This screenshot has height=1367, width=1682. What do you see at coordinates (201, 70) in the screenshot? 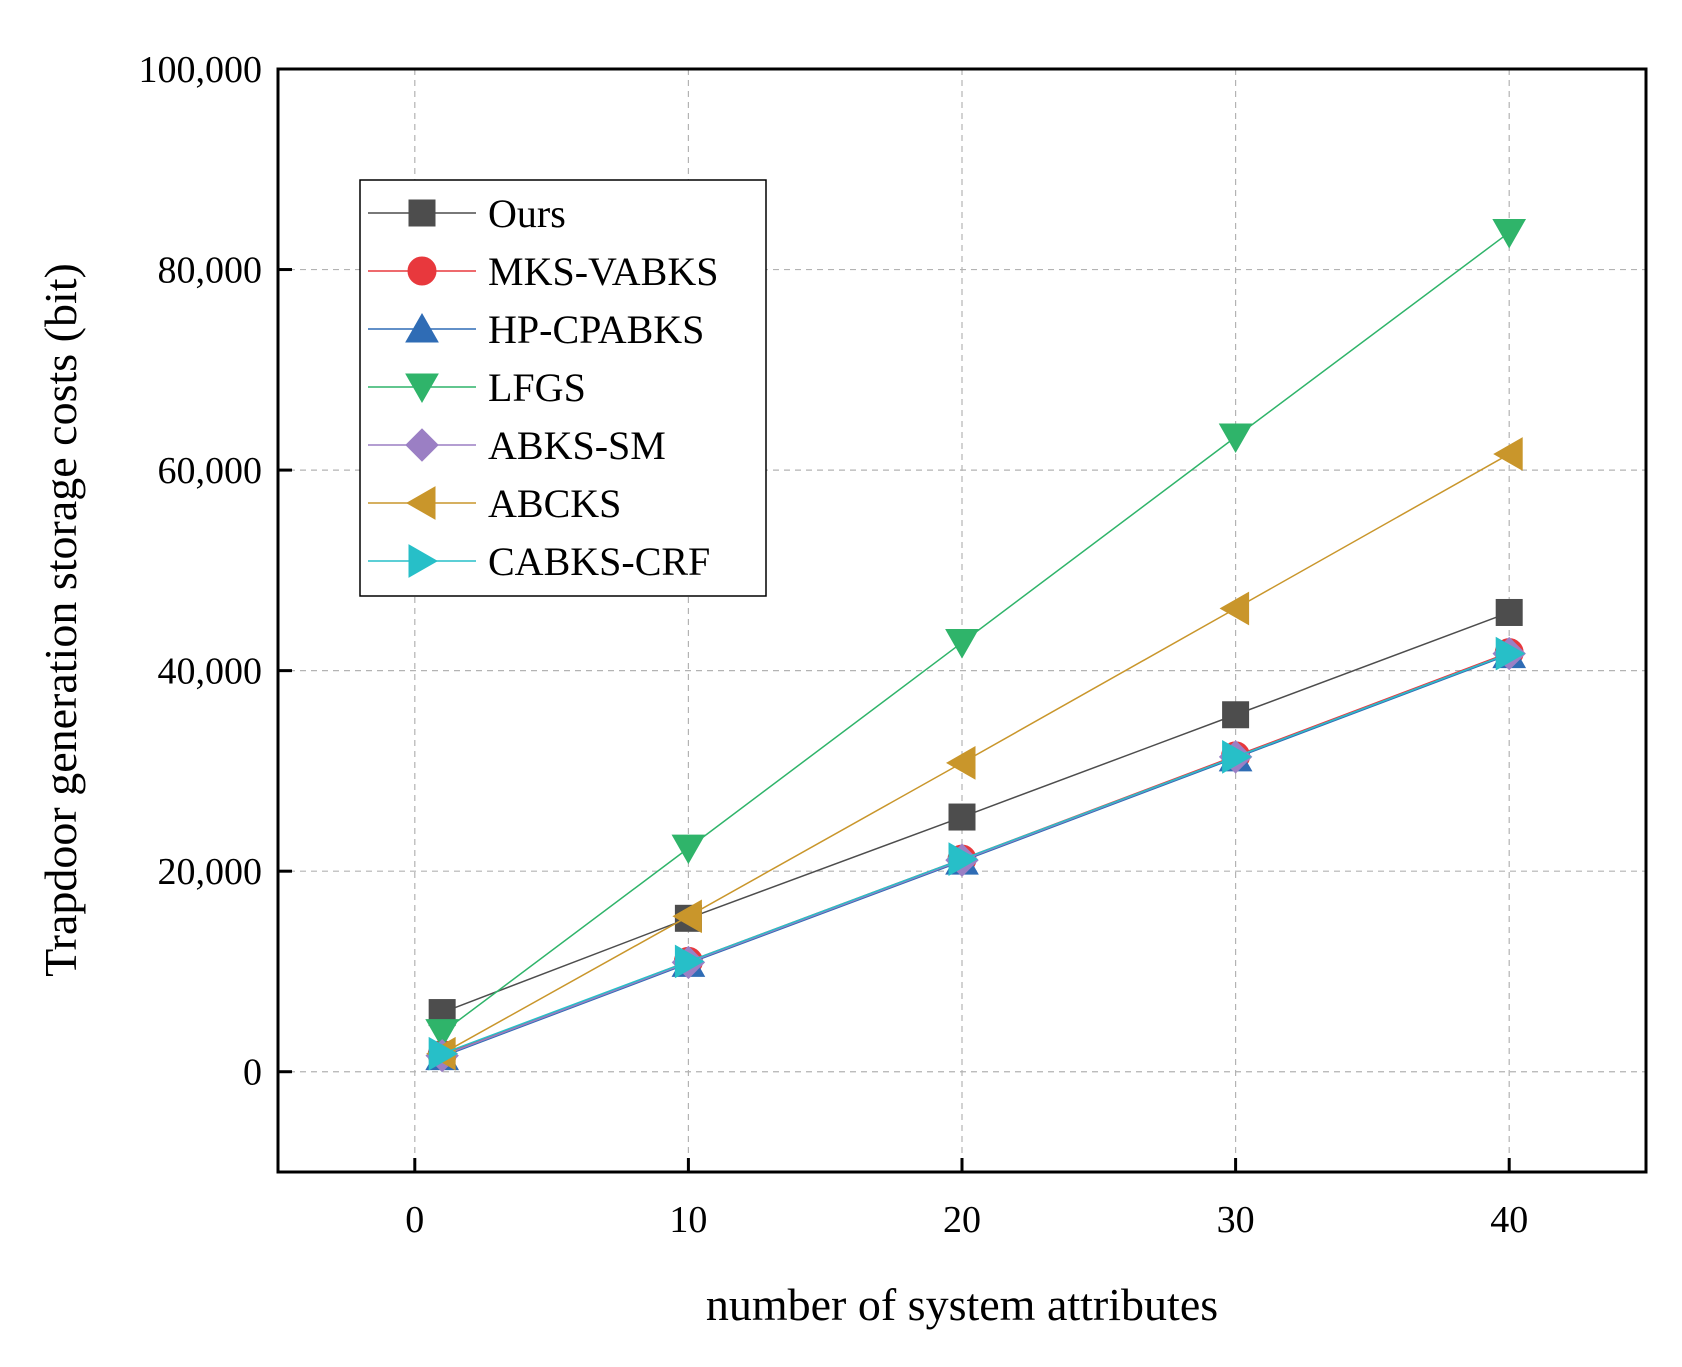
I see `y-tick-label: 100,000` at bounding box center [201, 70].